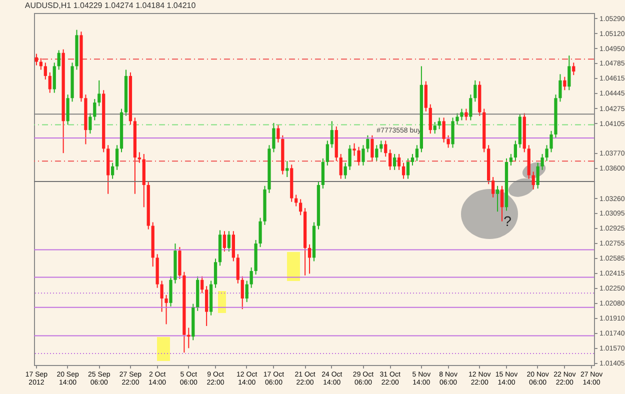  Describe the element at coordinates (110, 5) in the screenshot. I see `chart-title: AUDUSD,H1 1.04229 1.04274 1.04184 1.04210` at that location.